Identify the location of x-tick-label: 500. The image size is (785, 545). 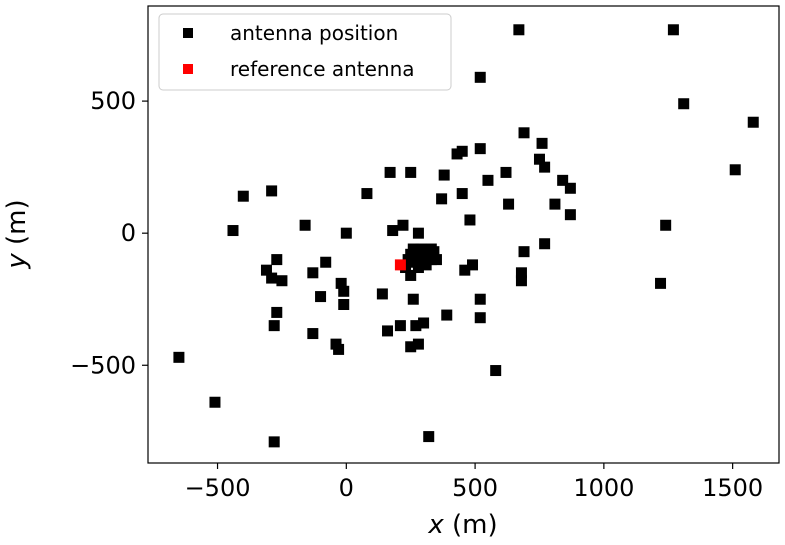
(475, 488).